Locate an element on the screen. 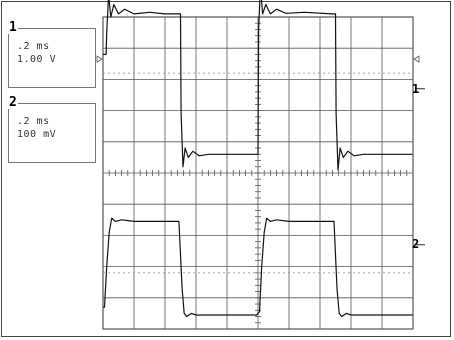 The width and height of the screenshot is (454, 340). trigger-level-marker-right is located at coordinates (416, 59).